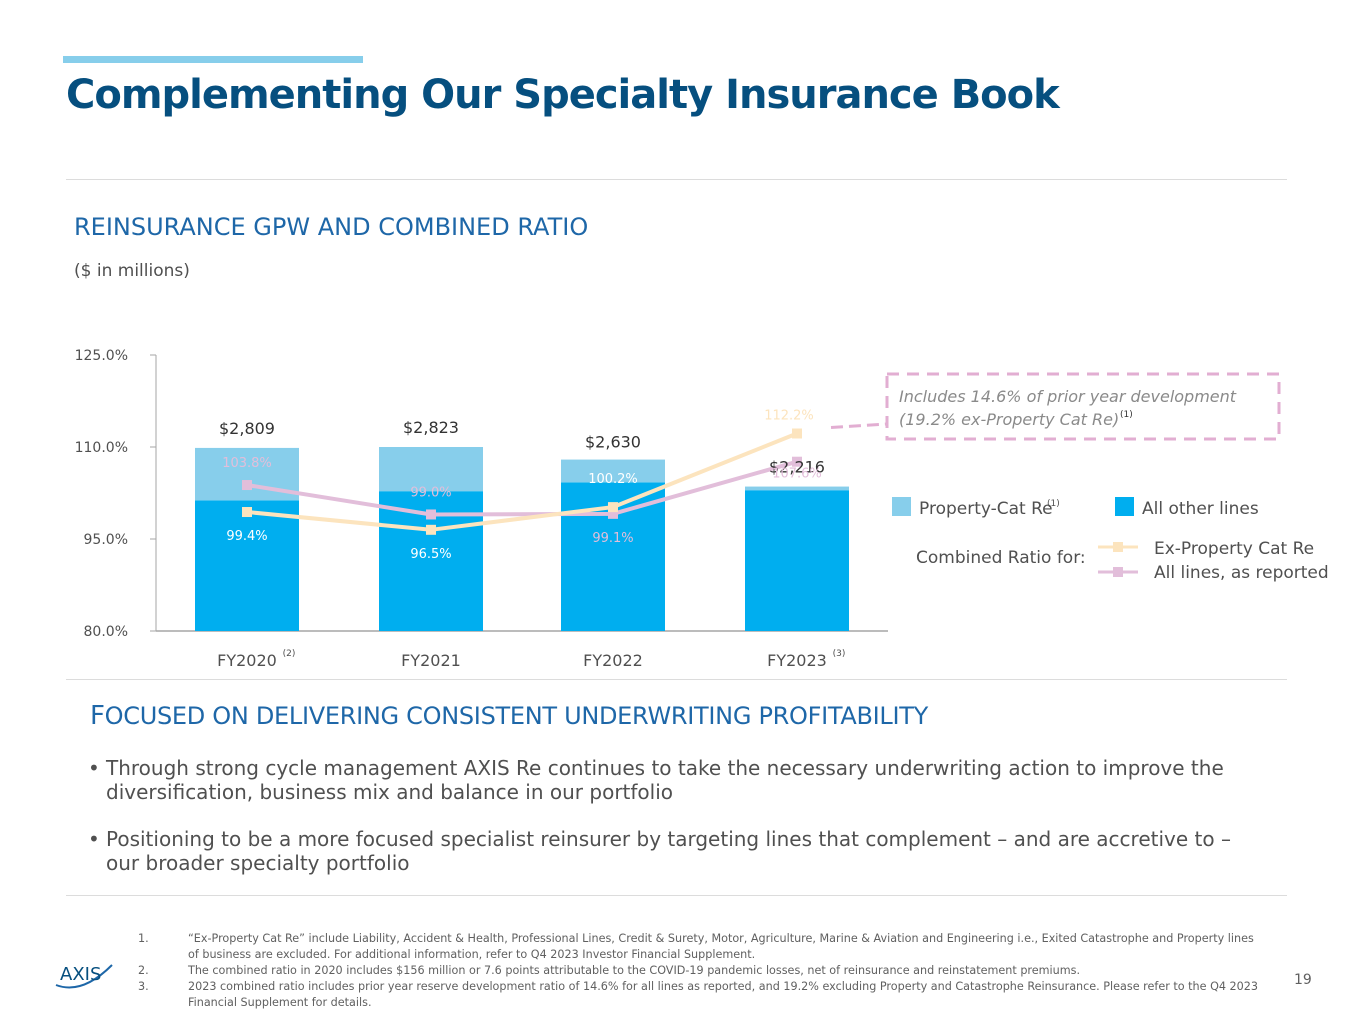  What do you see at coordinates (132, 271) in the screenshot?
I see `units-label: ($ in millions)` at bounding box center [132, 271].